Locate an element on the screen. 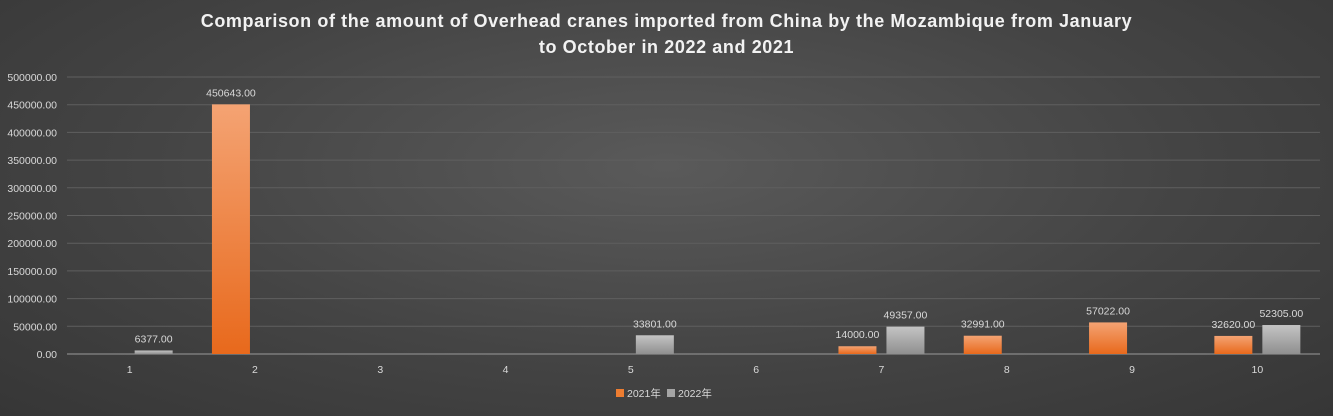  data-label: 14000.00 is located at coordinates (858, 335).